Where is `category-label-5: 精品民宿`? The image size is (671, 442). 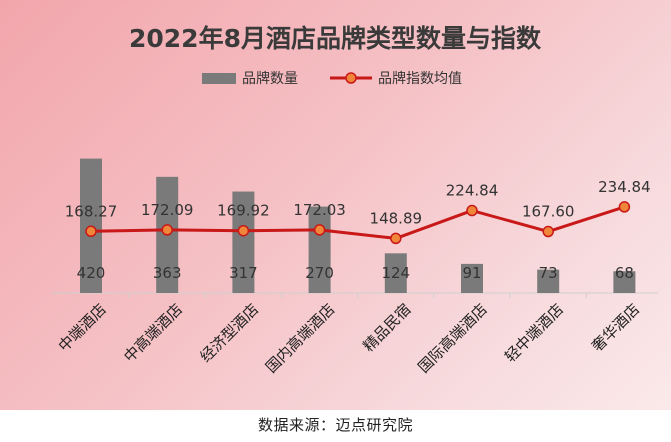 category-label-5: 精品民宿 is located at coordinates (386, 327).